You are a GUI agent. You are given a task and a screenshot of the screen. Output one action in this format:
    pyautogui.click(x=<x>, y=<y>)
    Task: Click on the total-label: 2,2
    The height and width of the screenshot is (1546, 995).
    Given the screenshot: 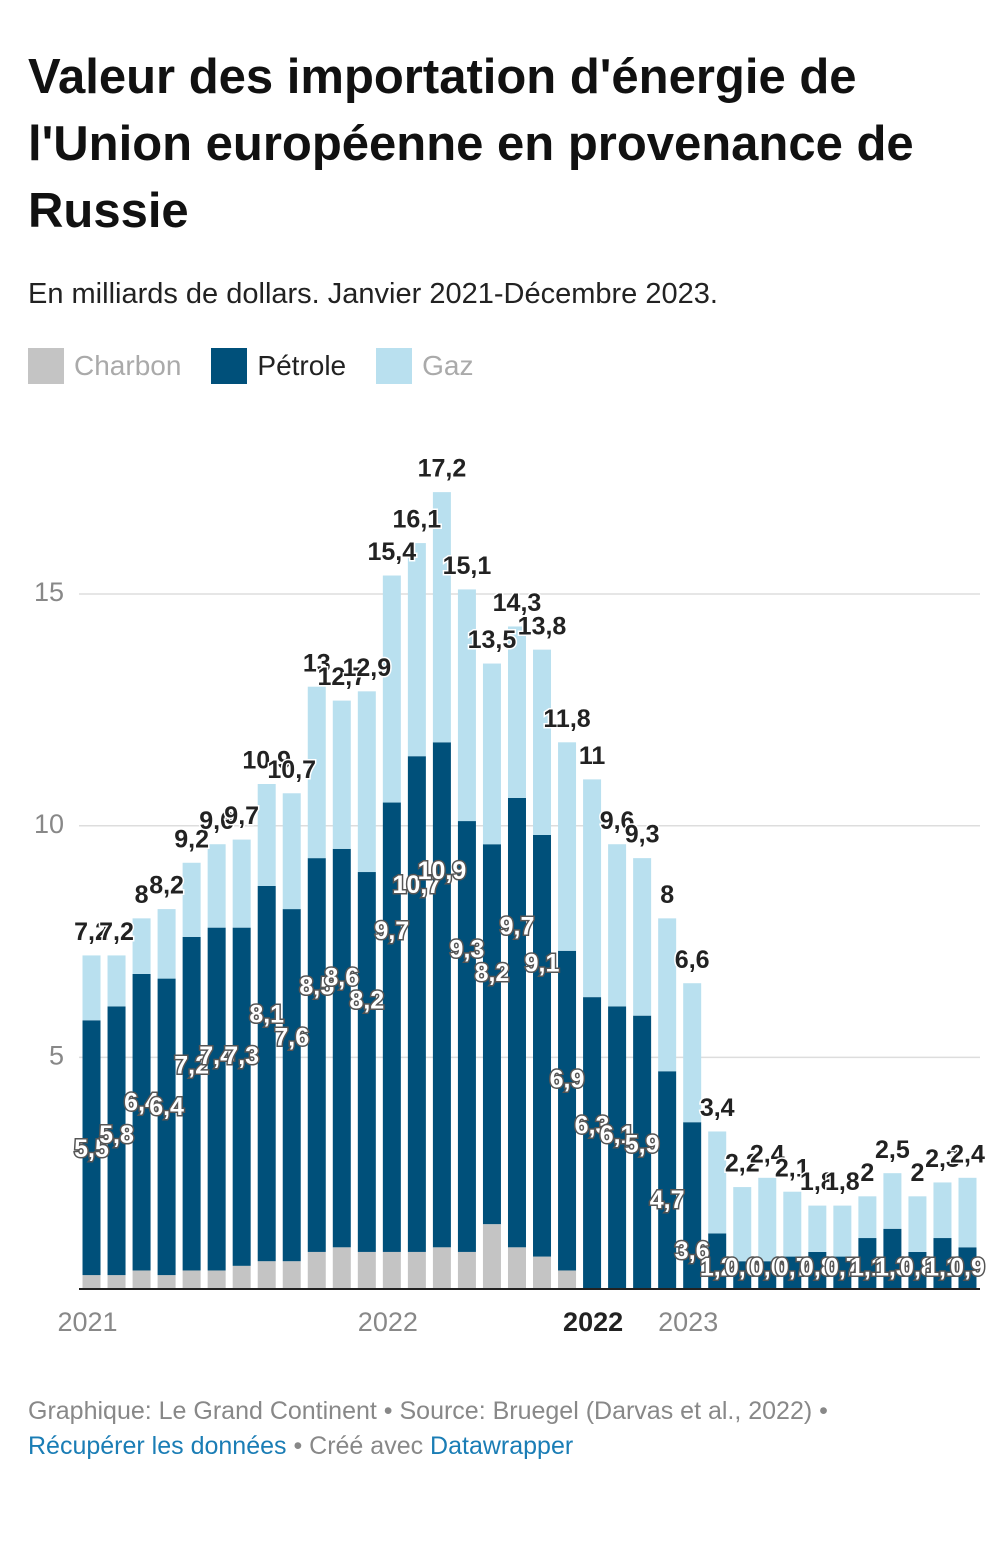 What is the action you would take?
    pyautogui.click(x=742, y=1164)
    